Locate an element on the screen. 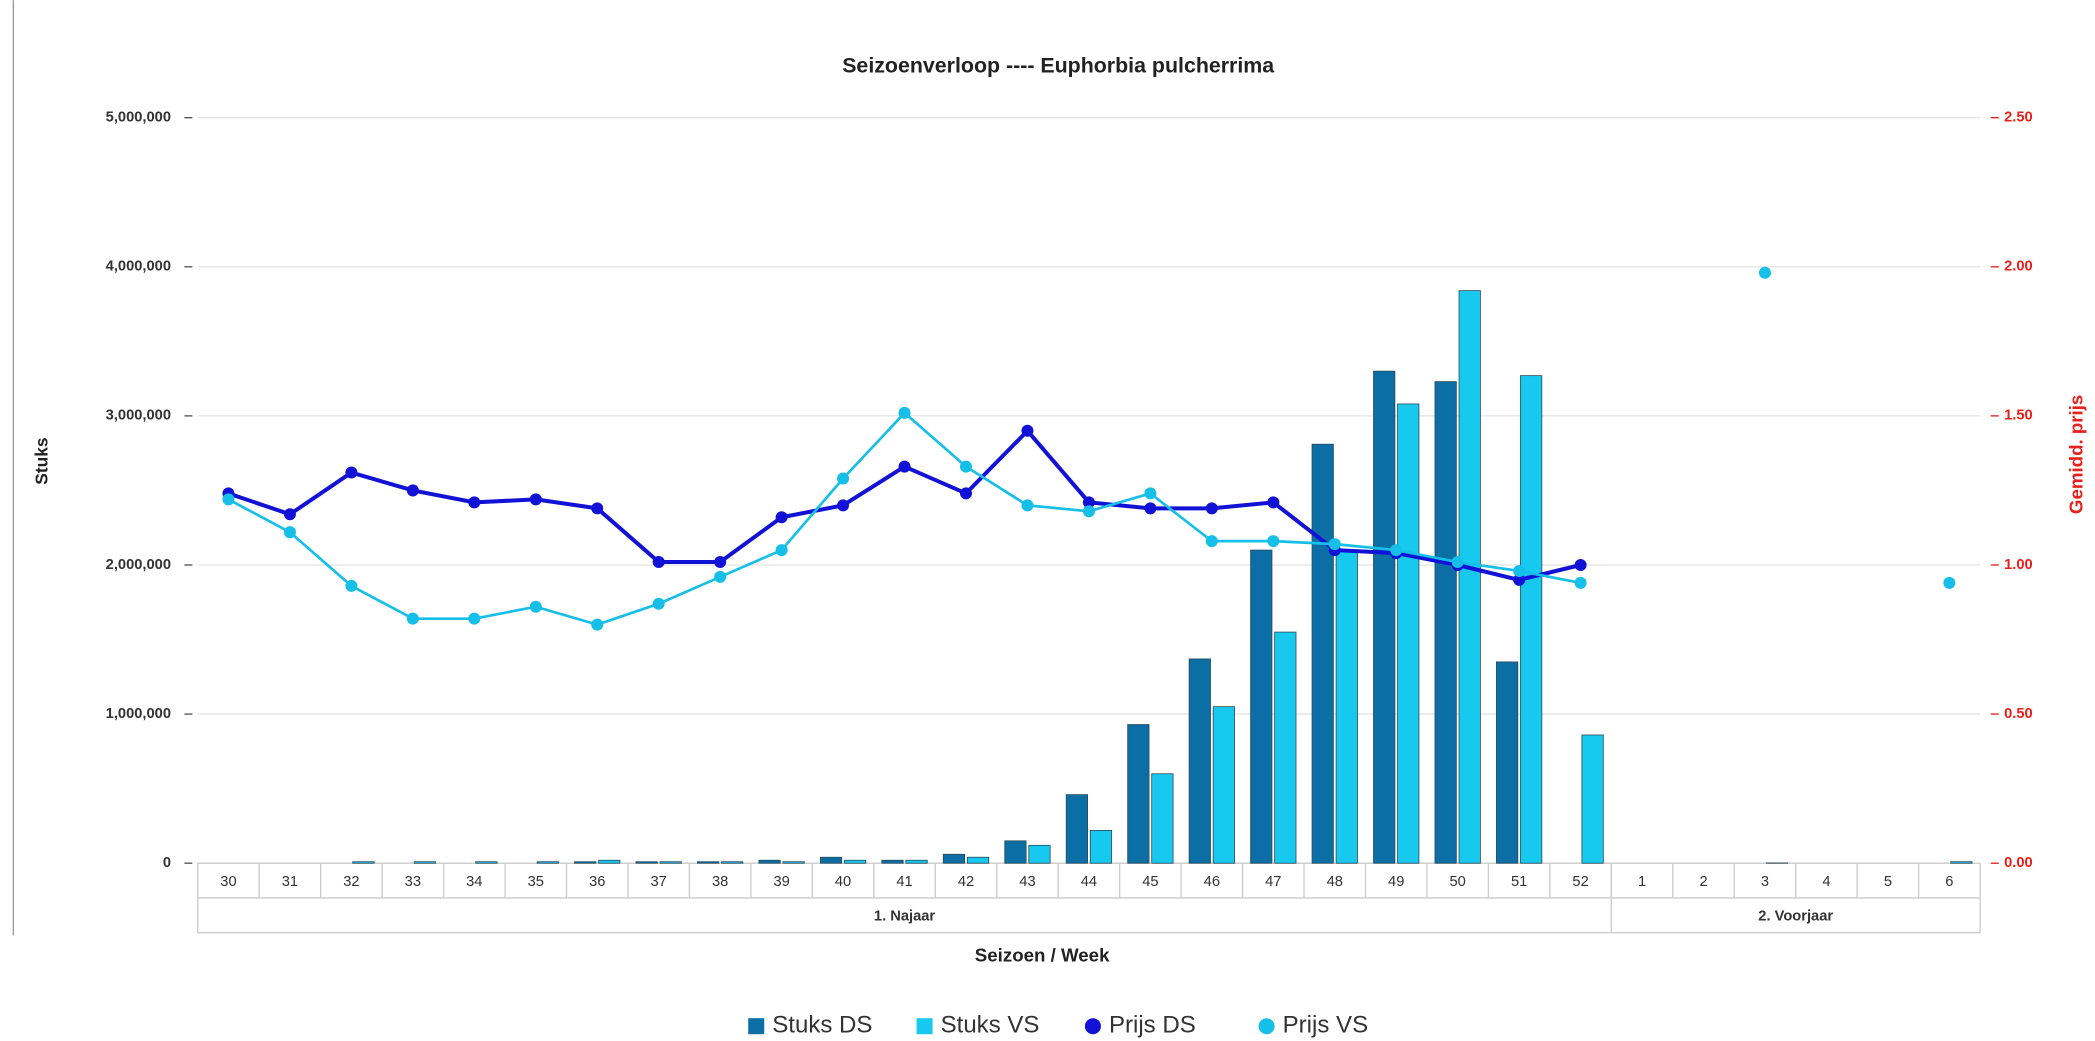  x-tick-label: 32 is located at coordinates (351, 882).